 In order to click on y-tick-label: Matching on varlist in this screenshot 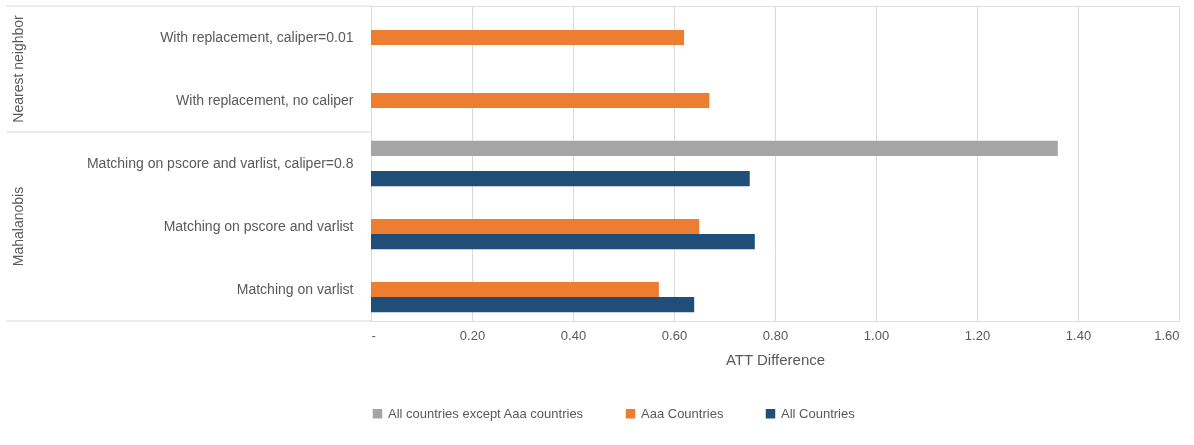, I will do `click(295, 288)`.